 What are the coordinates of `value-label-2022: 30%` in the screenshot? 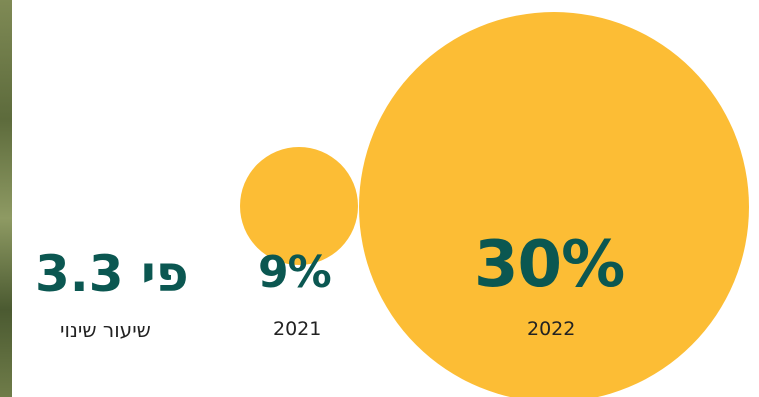 It's located at (549, 265).